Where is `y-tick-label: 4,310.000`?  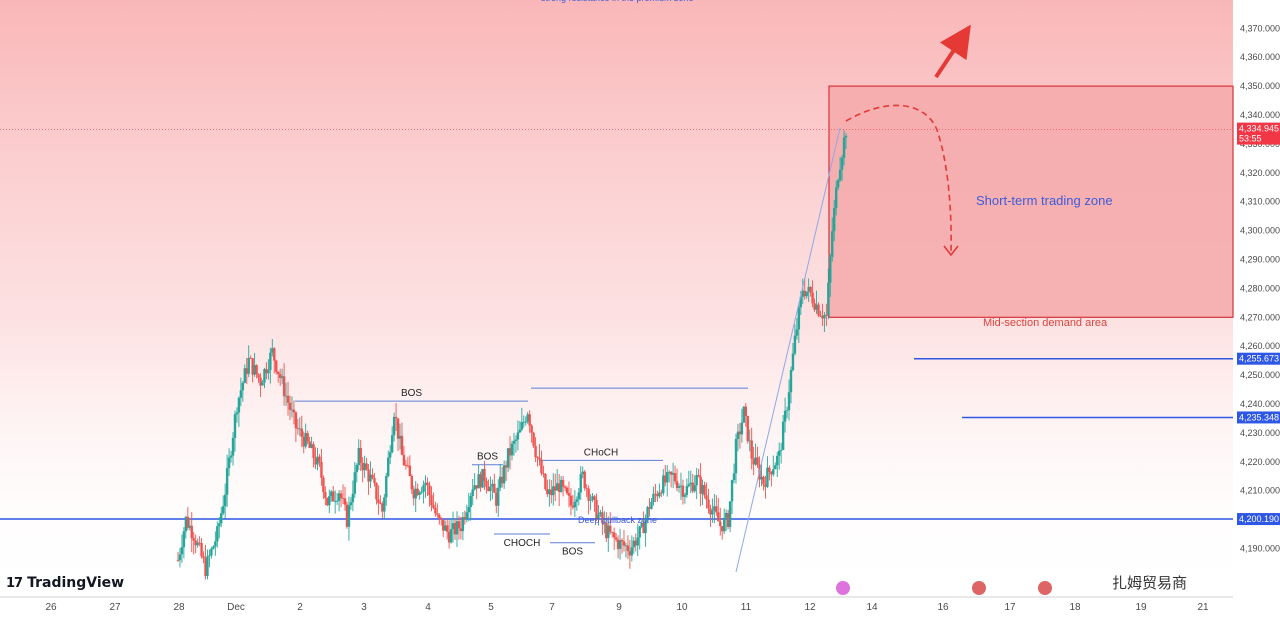 y-tick-label: 4,310.000 is located at coordinates (1260, 202).